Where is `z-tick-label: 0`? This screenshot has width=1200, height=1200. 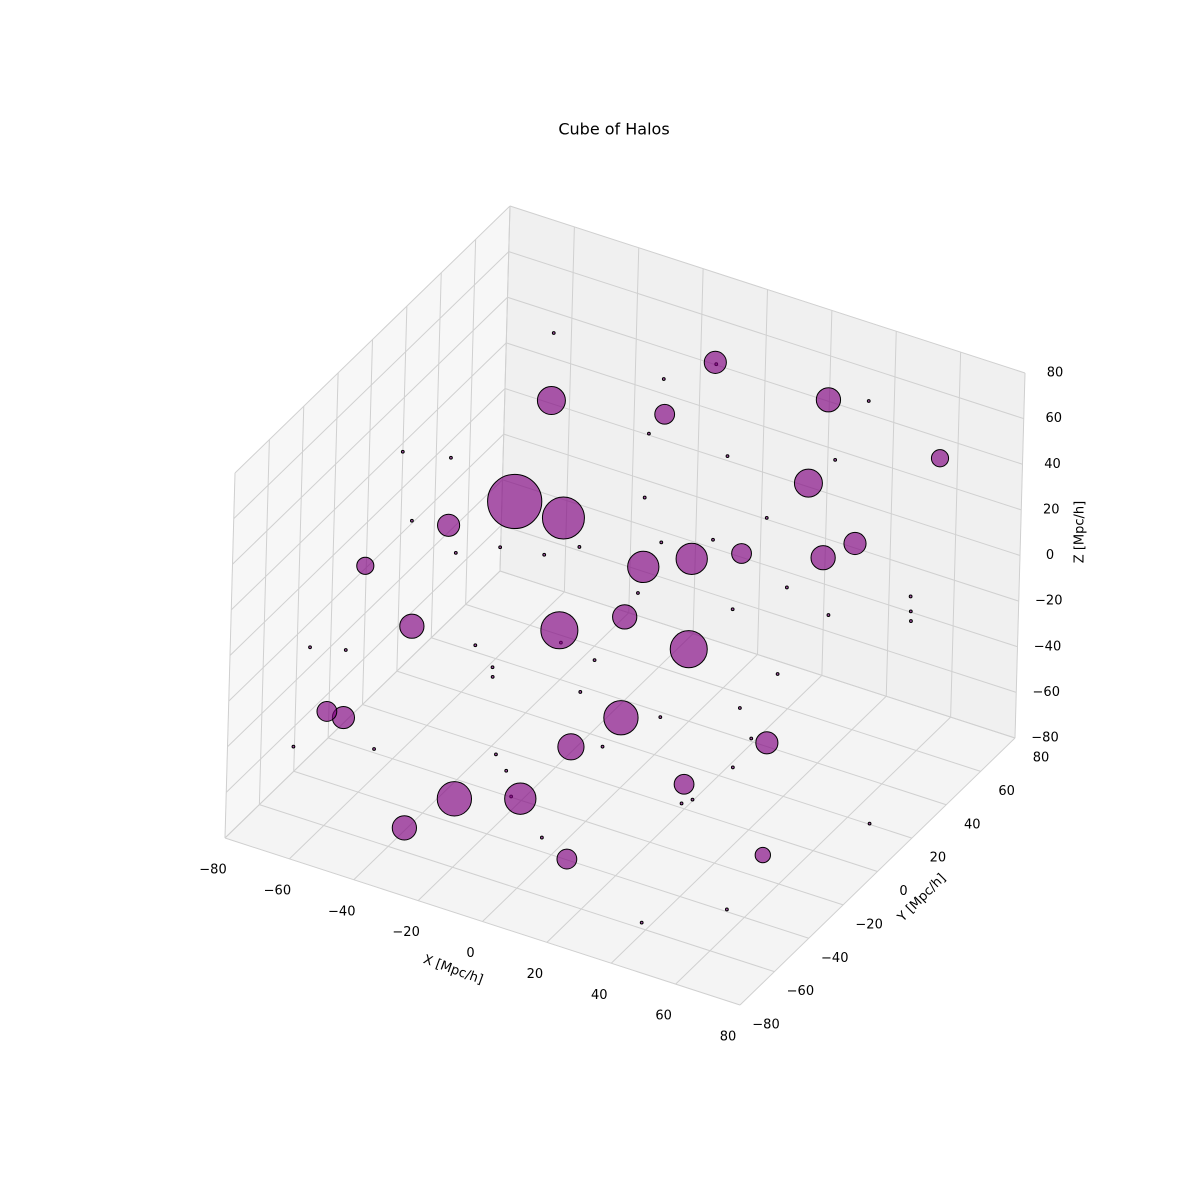
z-tick-label: 0 is located at coordinates (1050, 555).